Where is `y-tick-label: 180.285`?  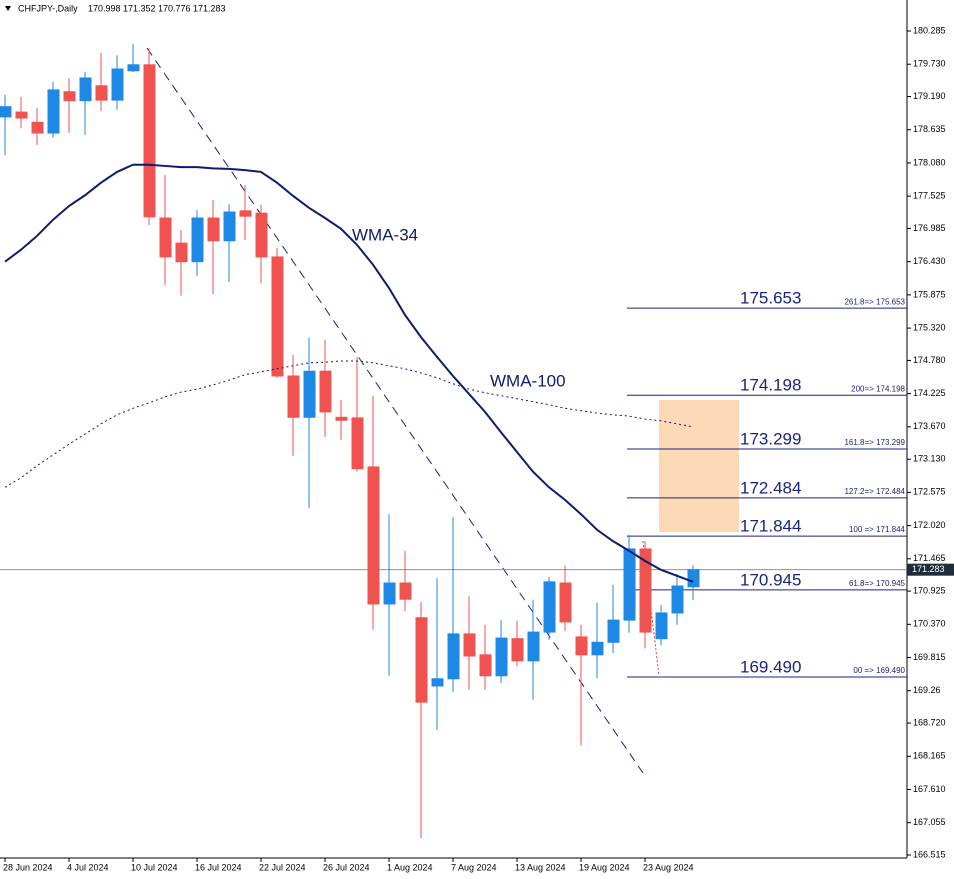 y-tick-label: 180.285 is located at coordinates (929, 30).